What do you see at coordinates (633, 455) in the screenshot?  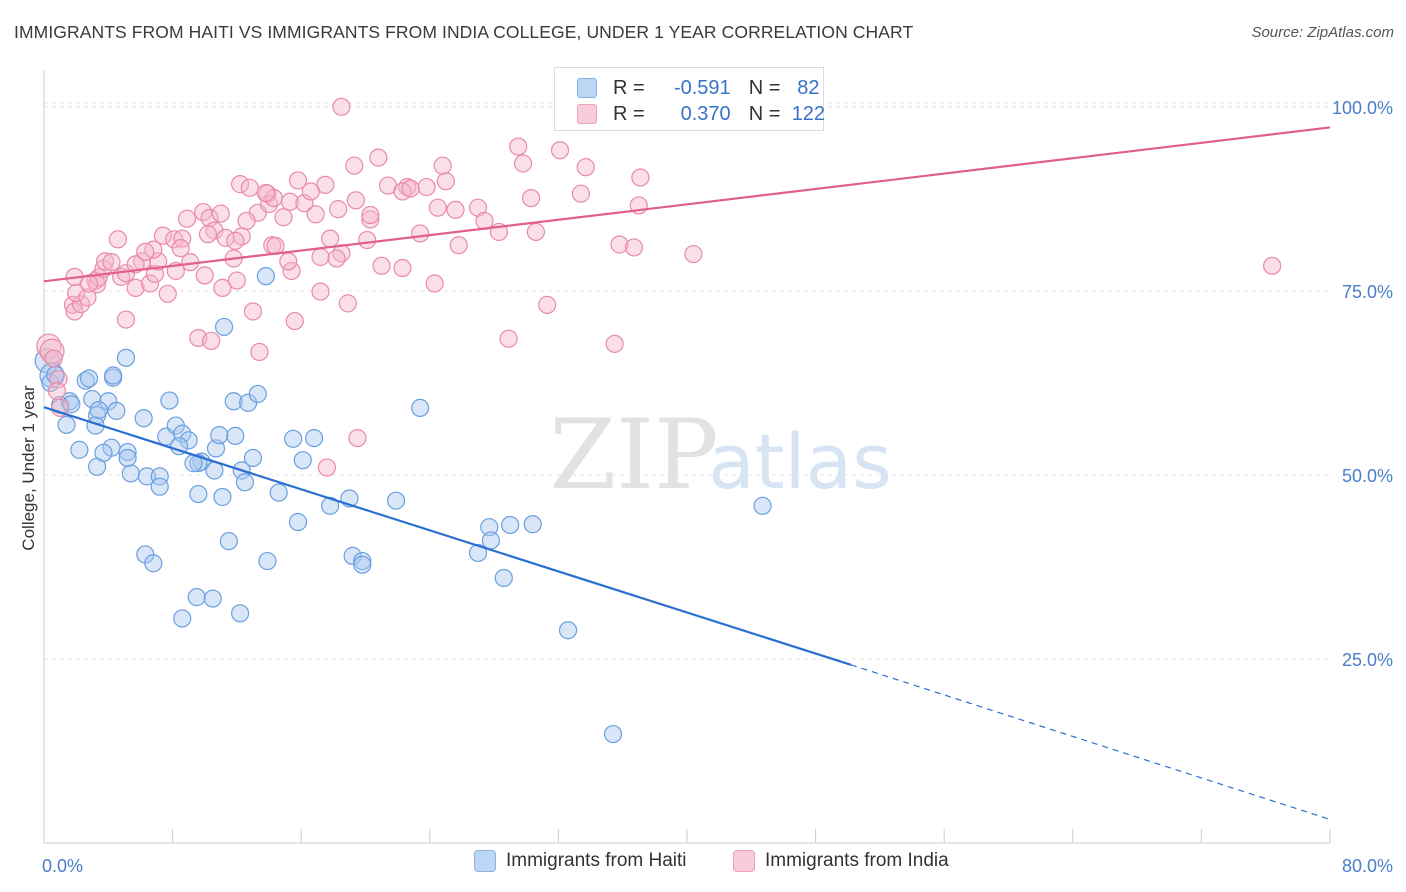 I see `watermark-zip: ZIP` at bounding box center [633, 455].